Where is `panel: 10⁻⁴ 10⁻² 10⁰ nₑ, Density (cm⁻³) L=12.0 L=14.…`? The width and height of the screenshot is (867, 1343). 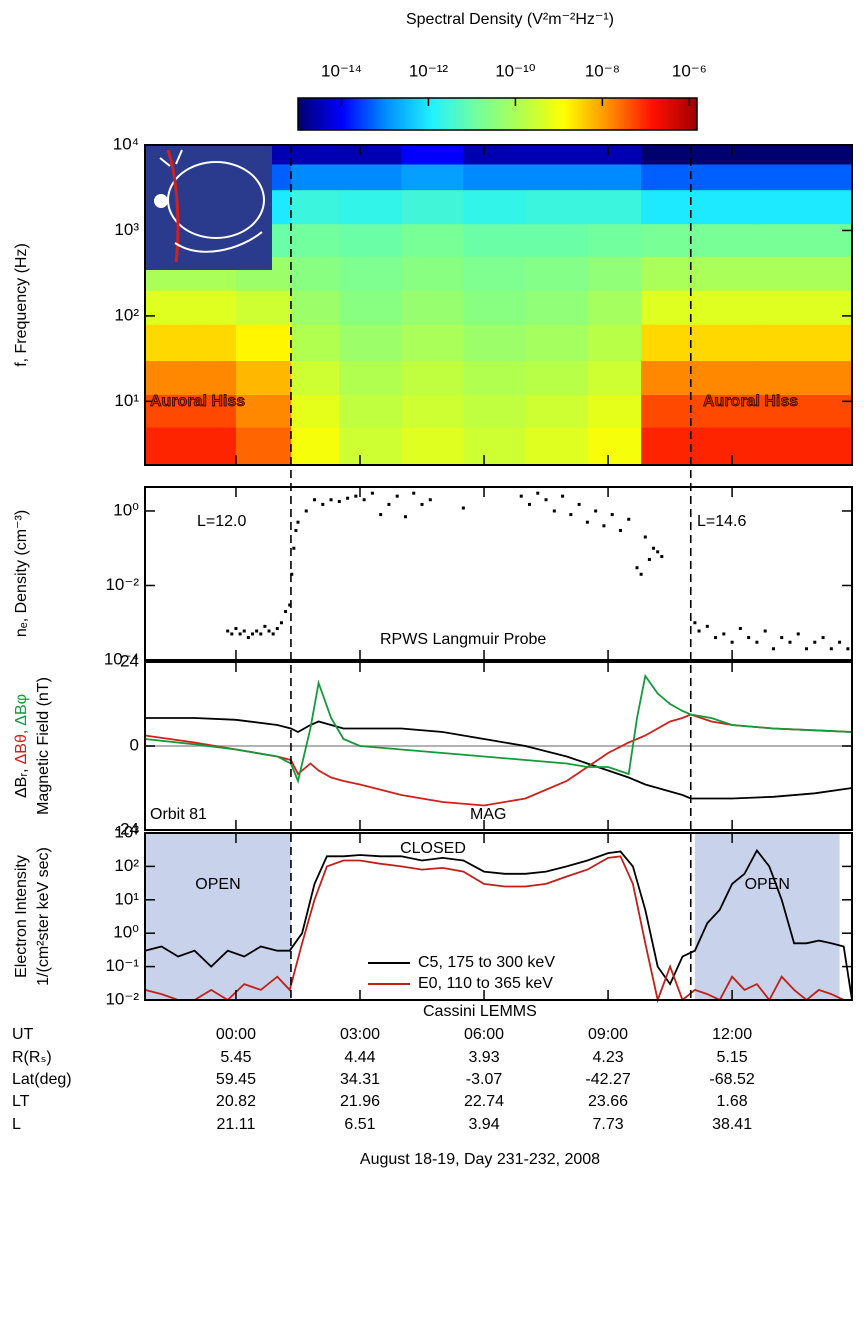 panel: 10⁻⁴ 10⁻² 10⁰ nₑ, Density (cm⁻³) L=12.0 L=14.… is located at coordinates (433, 577).